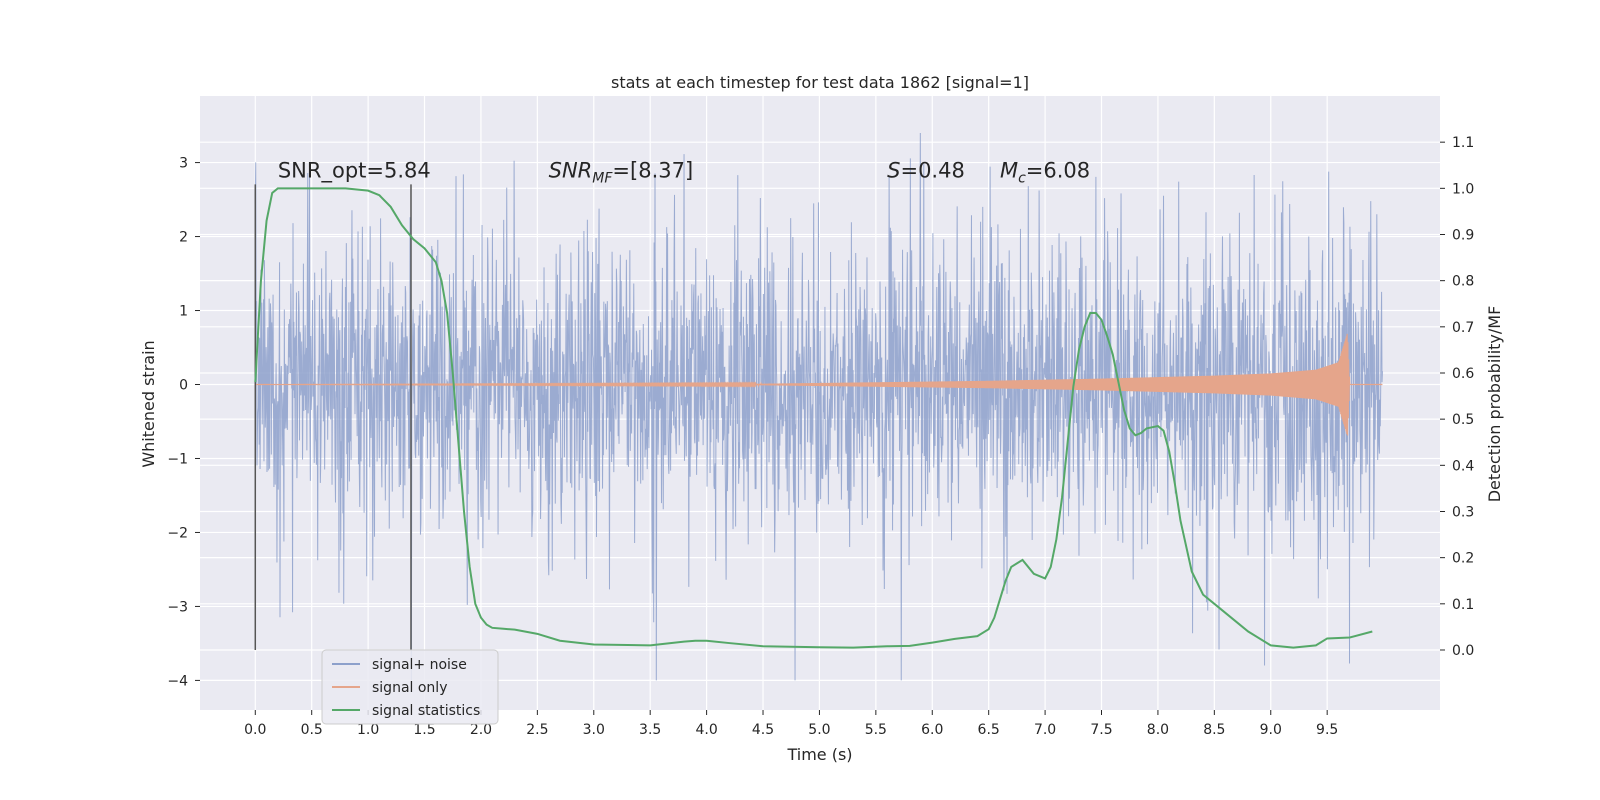 Image resolution: width=1600 pixels, height=800 pixels. What do you see at coordinates (926, 170) in the screenshot?
I see `annotation-text: S=0.48` at bounding box center [926, 170].